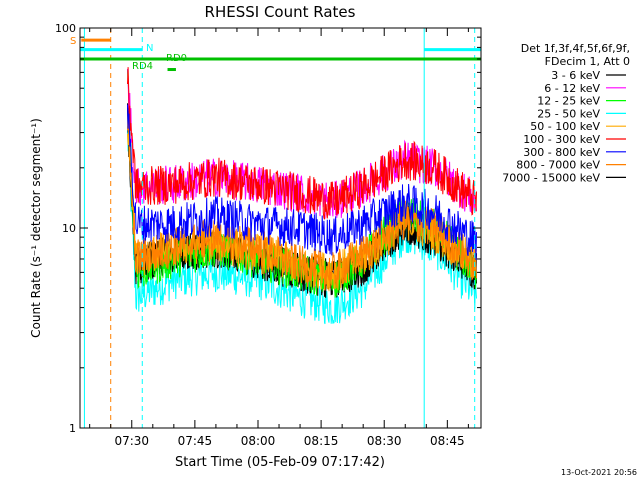 The width and height of the screenshot is (640, 480). I want to click on legend-label-2: 12 - 25 keV, so click(568, 101).